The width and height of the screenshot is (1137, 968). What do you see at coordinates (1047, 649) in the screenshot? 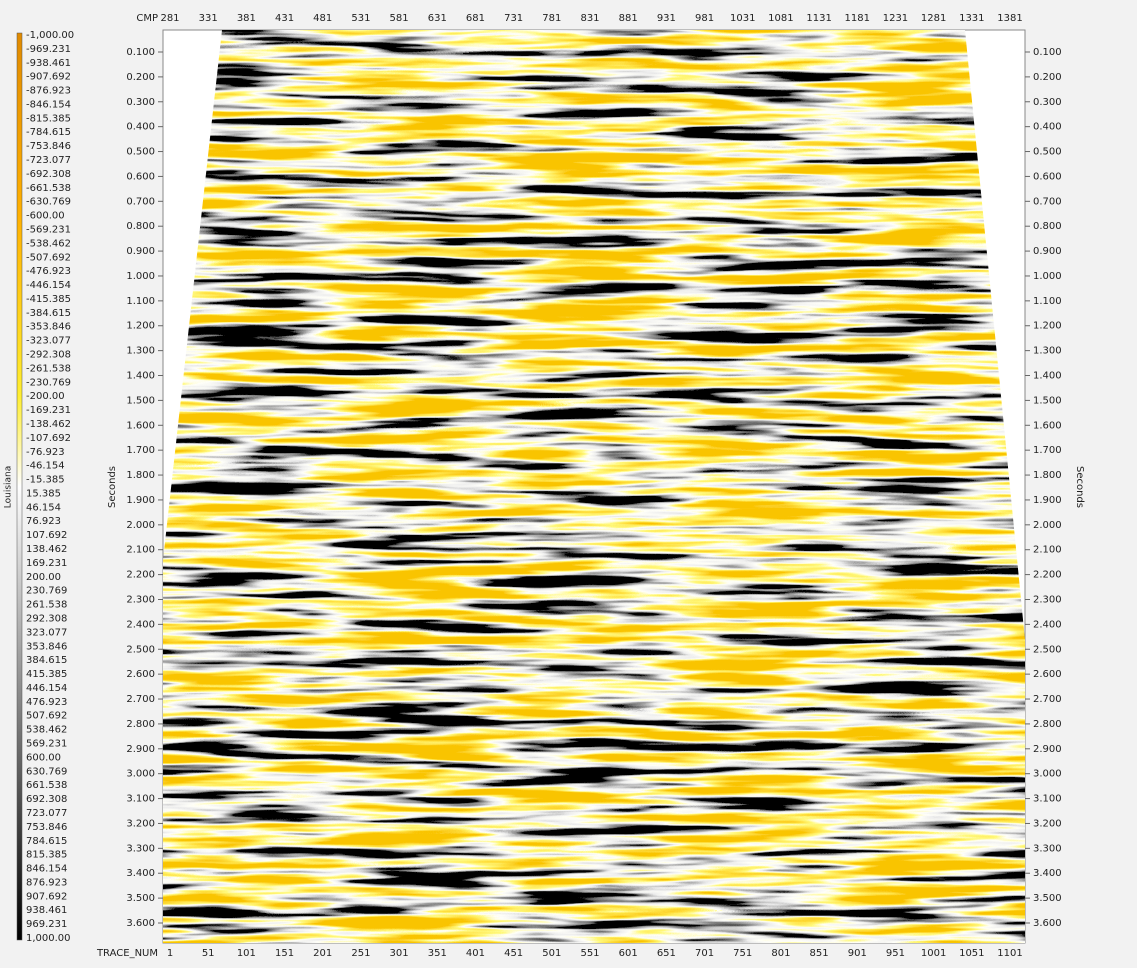
I see `right-tick-label: 2.500` at bounding box center [1047, 649].